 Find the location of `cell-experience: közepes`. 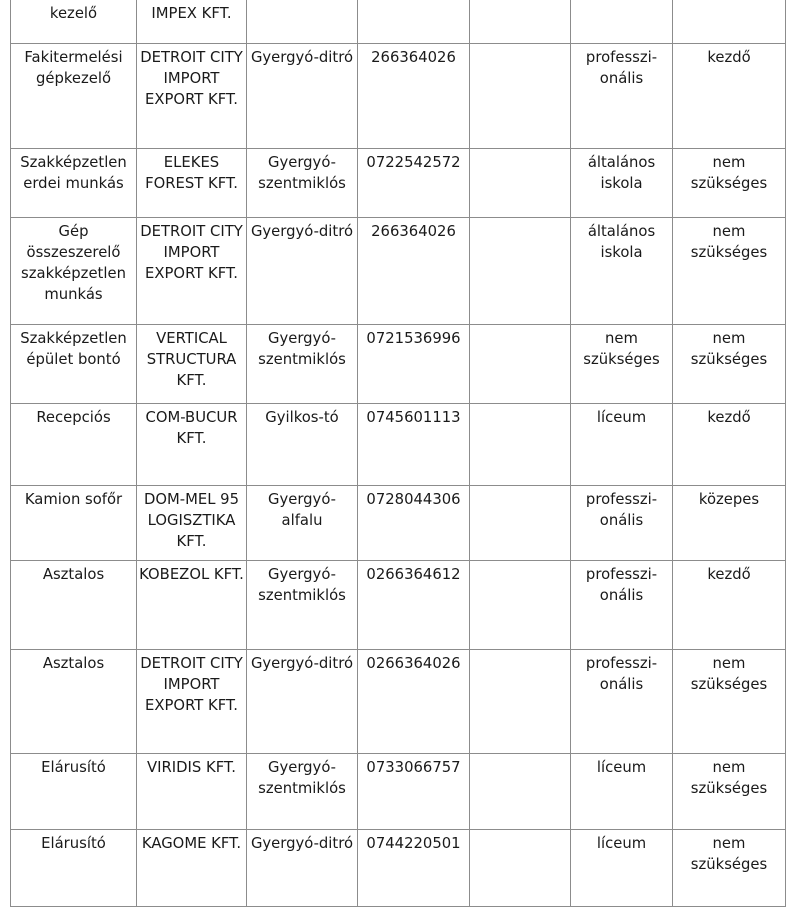

cell-experience: közepes is located at coordinates (729, 523).